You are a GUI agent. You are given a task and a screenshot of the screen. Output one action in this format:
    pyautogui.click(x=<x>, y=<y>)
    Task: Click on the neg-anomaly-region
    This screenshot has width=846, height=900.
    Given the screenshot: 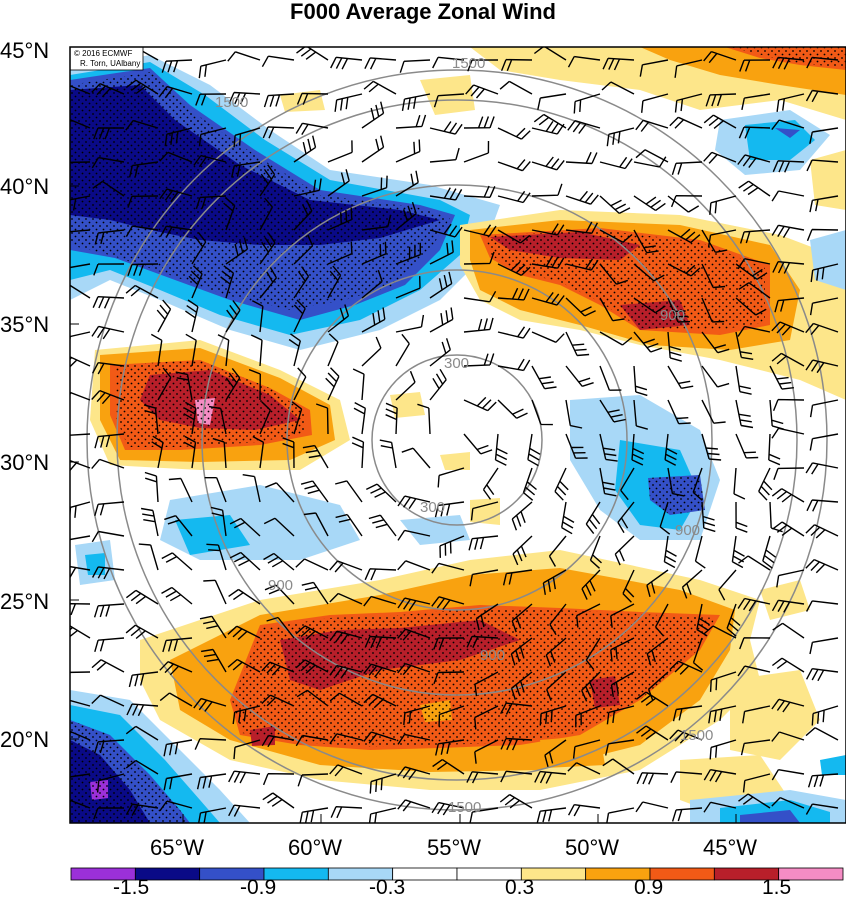 What is the action you would take?
    pyautogui.click(x=435, y=530)
    